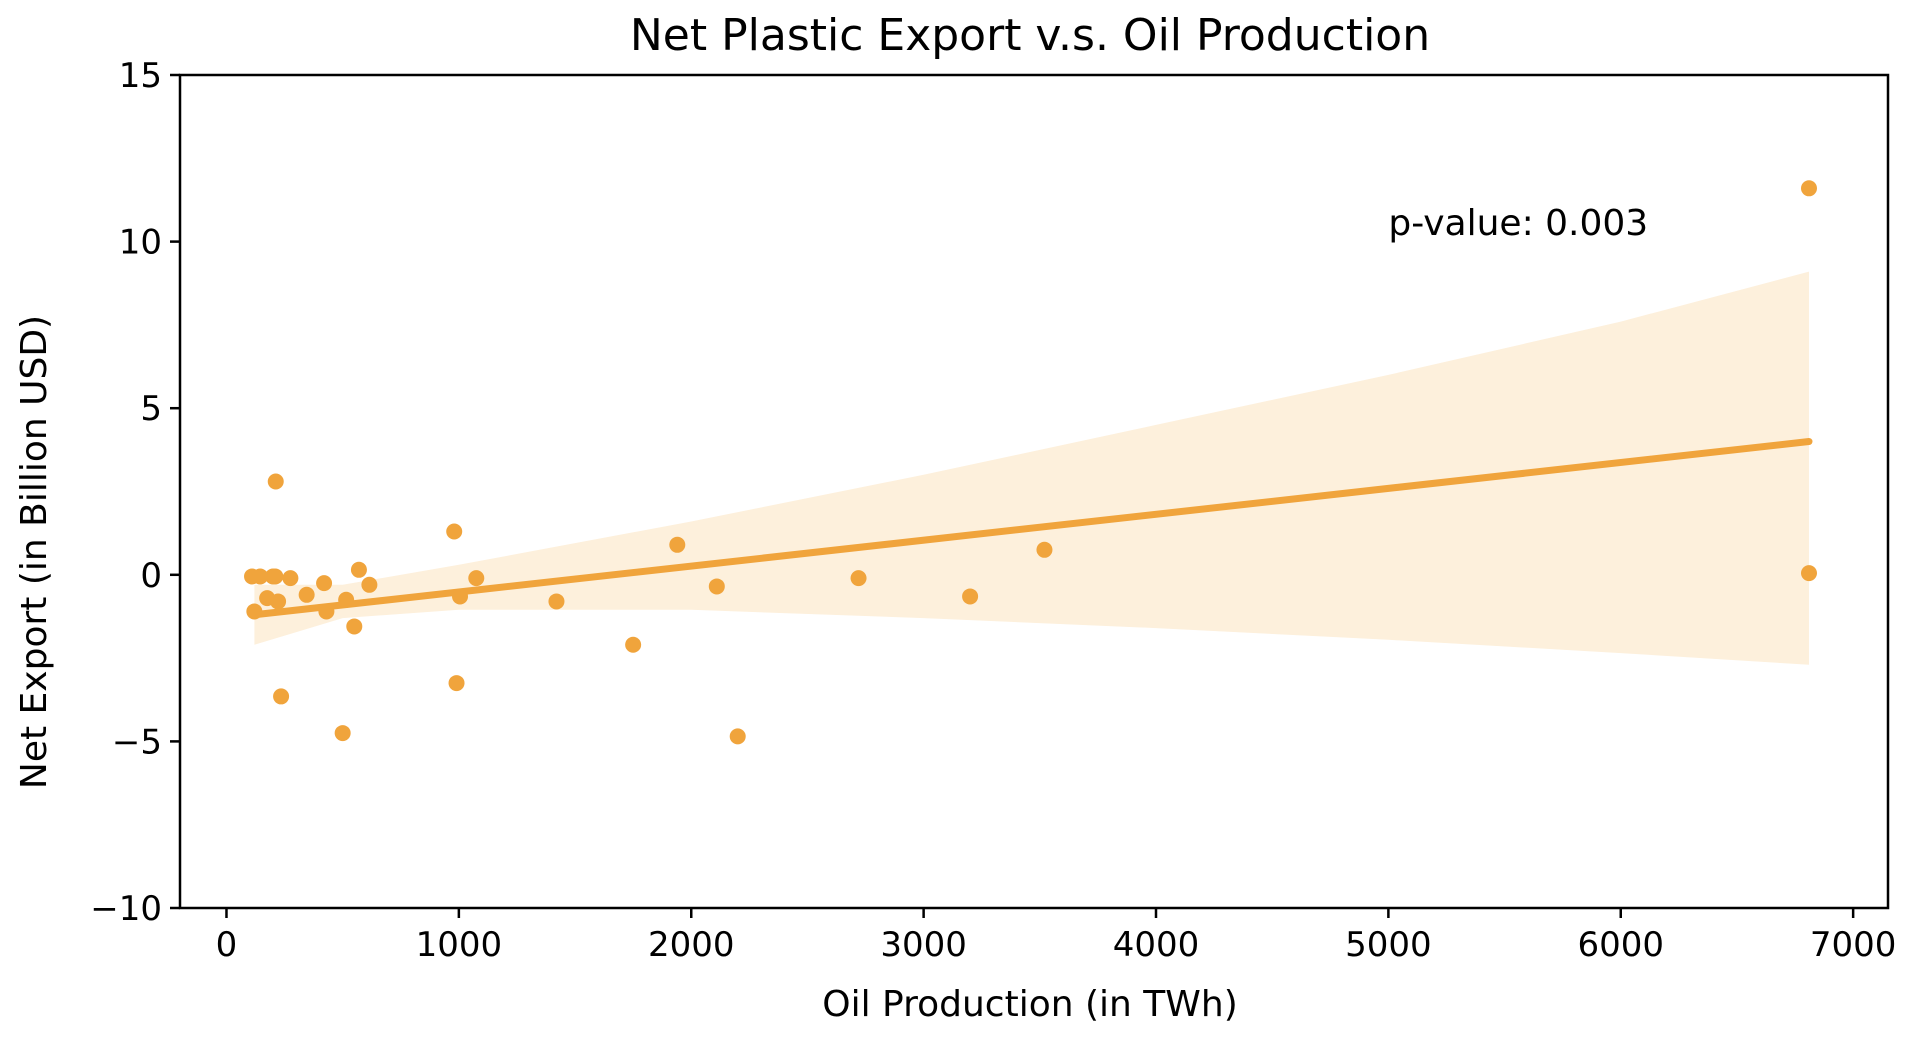 The image size is (1913, 1037). Describe the element at coordinates (1030, 35) in the screenshot. I see `chart-title: Net Plastic Export v.s. Oil Production` at that location.